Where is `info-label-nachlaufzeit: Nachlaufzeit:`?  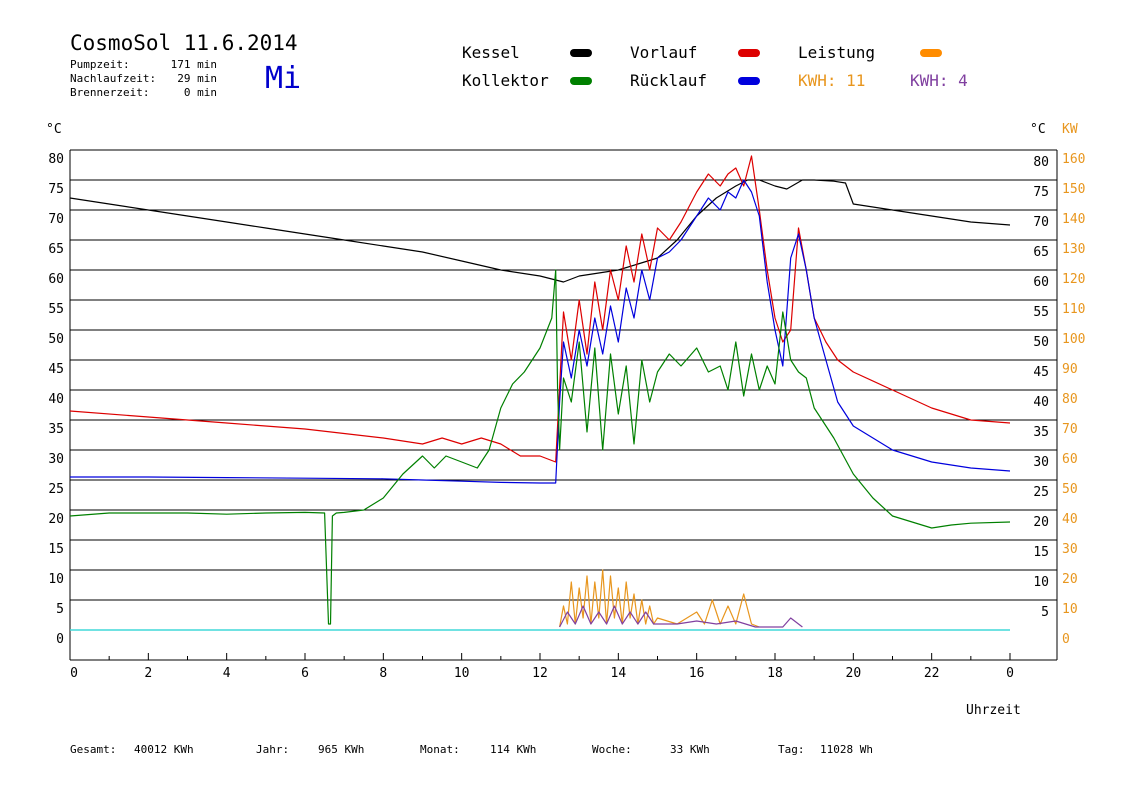
info-label-nachlaufzeit: Nachlaufzeit: is located at coordinates (113, 78).